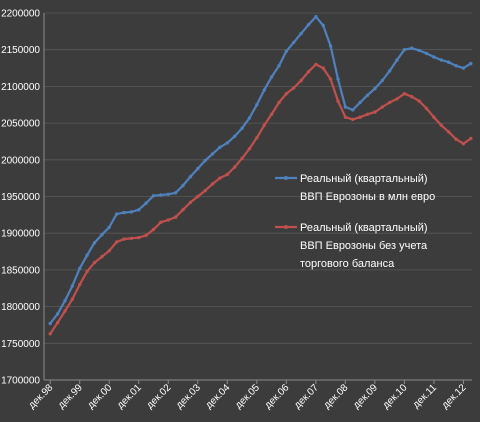 The image size is (480, 422). What do you see at coordinates (20, 160) in the screenshot?
I see `y-tick-label: 2000000` at bounding box center [20, 160].